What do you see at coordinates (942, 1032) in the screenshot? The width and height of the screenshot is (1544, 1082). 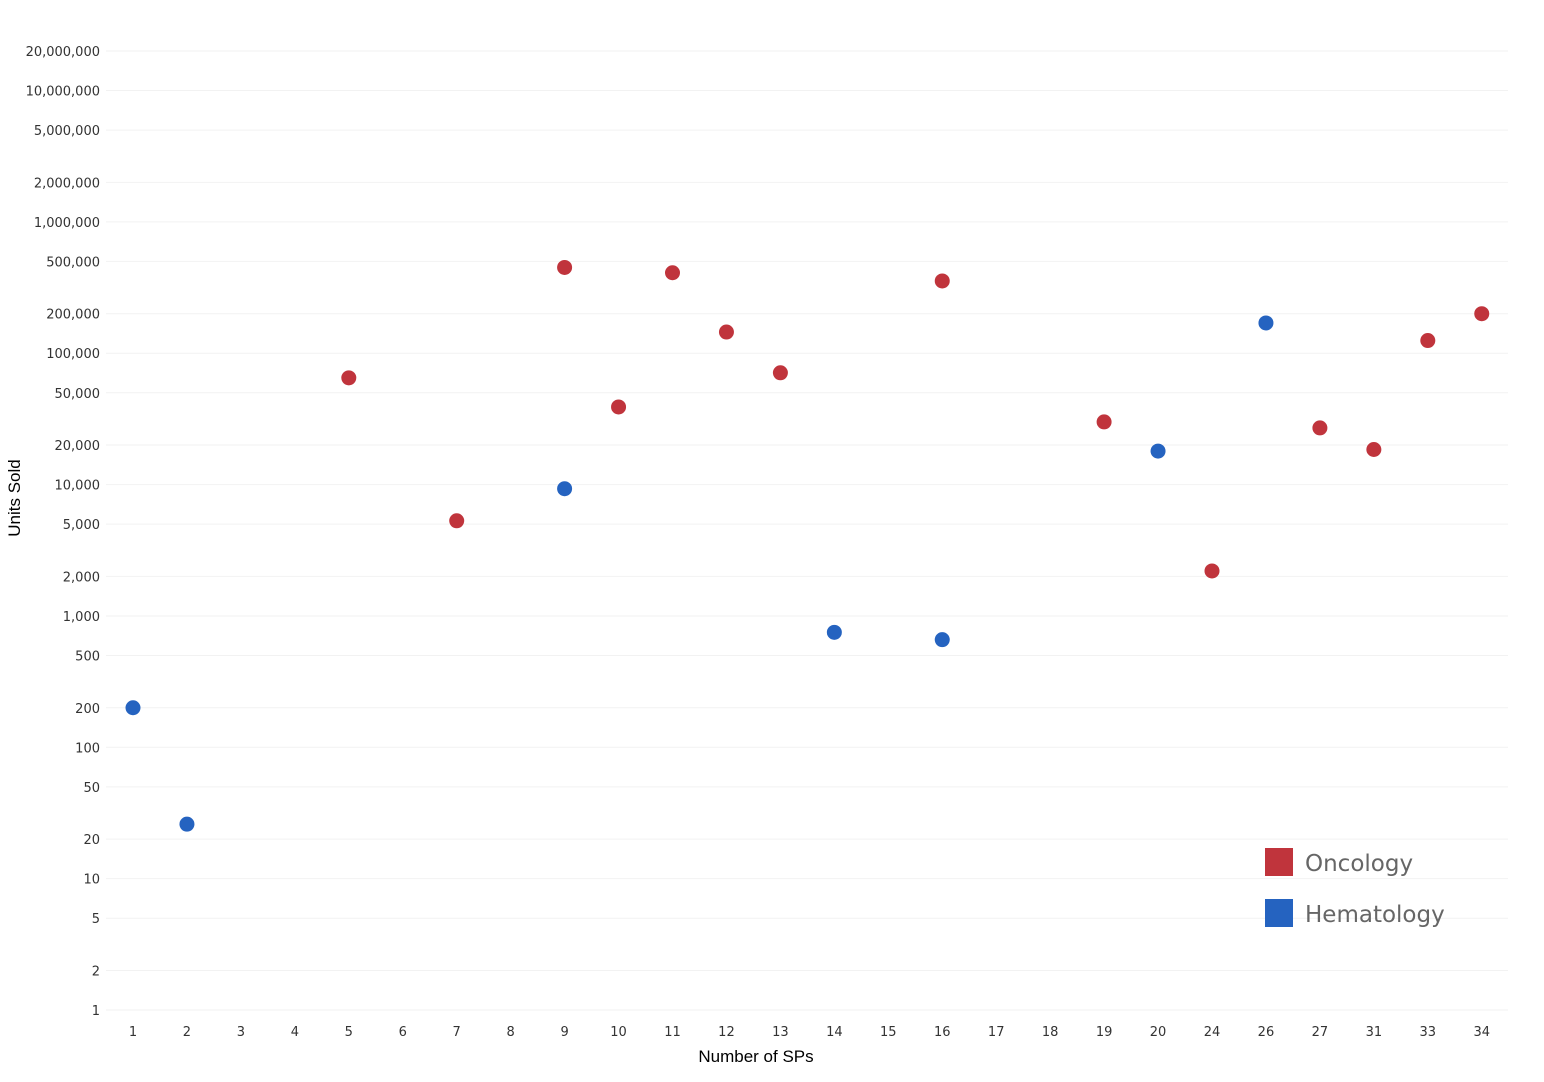 I see `x-tick-label: 16` at bounding box center [942, 1032].